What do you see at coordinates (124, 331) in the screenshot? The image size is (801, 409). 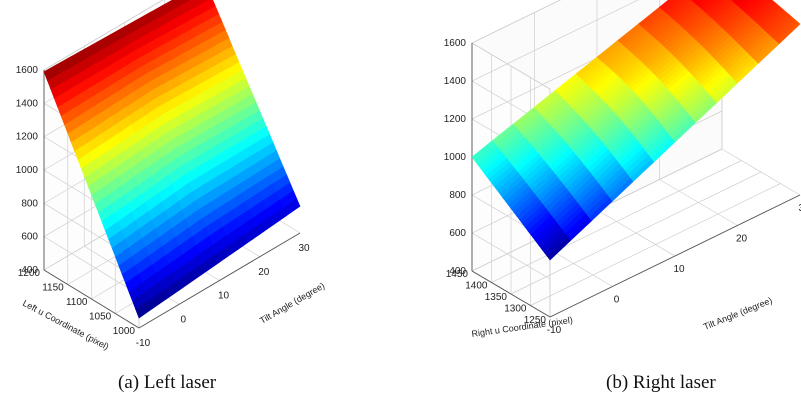 I see `x-tick-label: 1000` at bounding box center [124, 331].